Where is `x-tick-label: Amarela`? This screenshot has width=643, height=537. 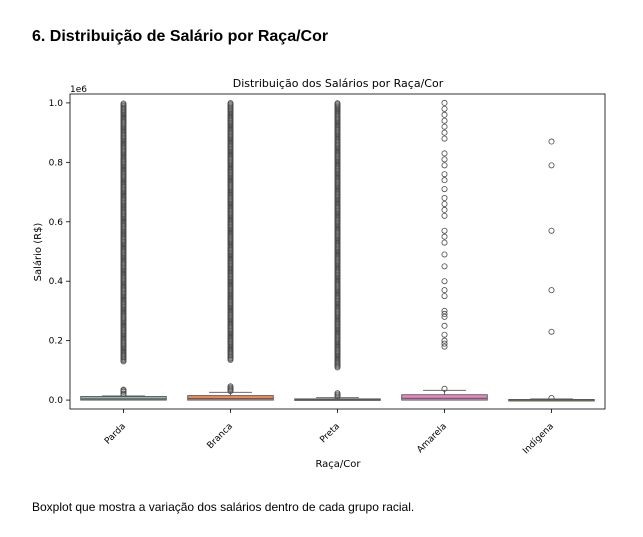 x-tick-label: Amarela is located at coordinates (432, 439).